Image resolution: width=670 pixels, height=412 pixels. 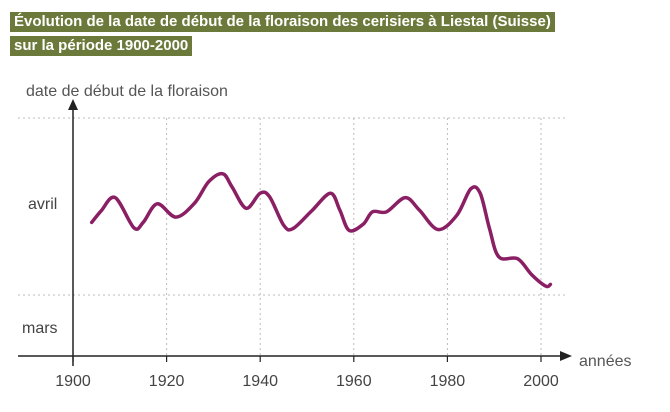 What do you see at coordinates (448, 381) in the screenshot?
I see `x-tick-label: 1980` at bounding box center [448, 381].